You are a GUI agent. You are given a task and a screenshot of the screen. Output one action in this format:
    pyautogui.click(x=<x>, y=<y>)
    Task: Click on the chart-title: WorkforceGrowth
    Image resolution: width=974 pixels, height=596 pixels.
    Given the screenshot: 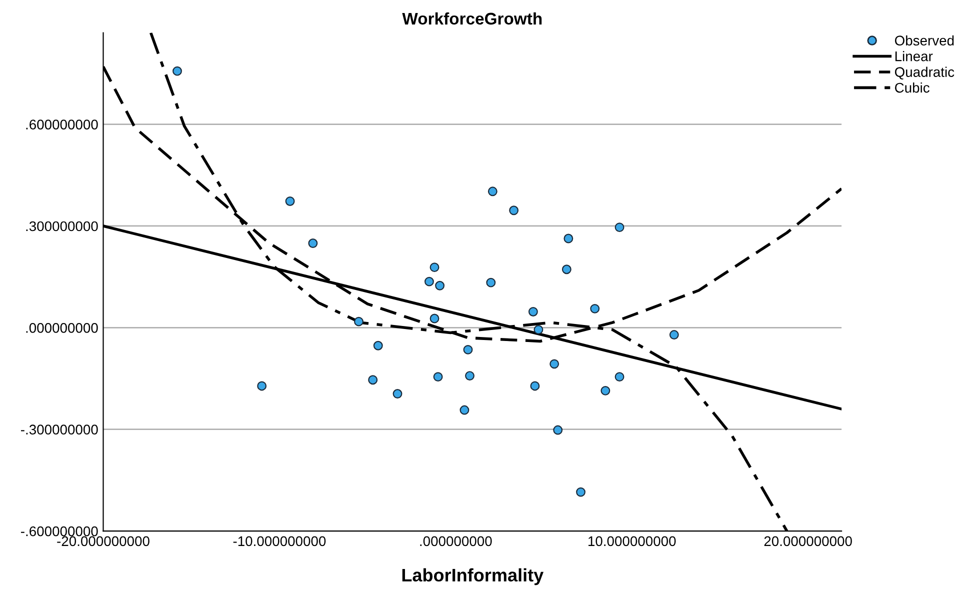 What is the action you would take?
    pyautogui.click(x=472, y=18)
    